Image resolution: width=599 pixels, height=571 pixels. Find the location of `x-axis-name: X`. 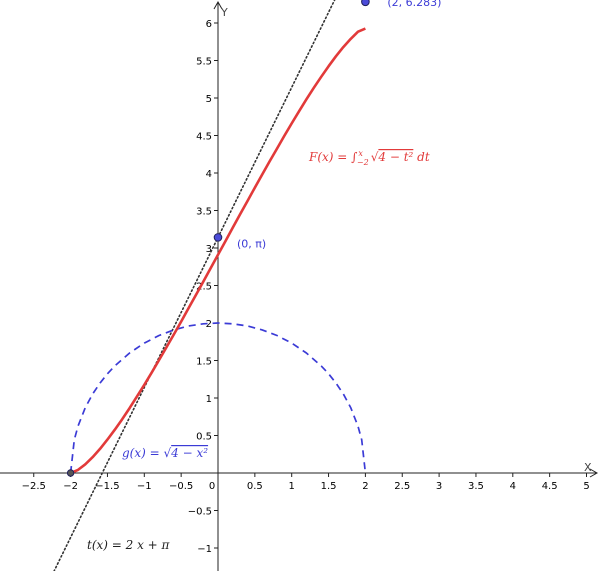

x-axis-name: X is located at coordinates (588, 467).